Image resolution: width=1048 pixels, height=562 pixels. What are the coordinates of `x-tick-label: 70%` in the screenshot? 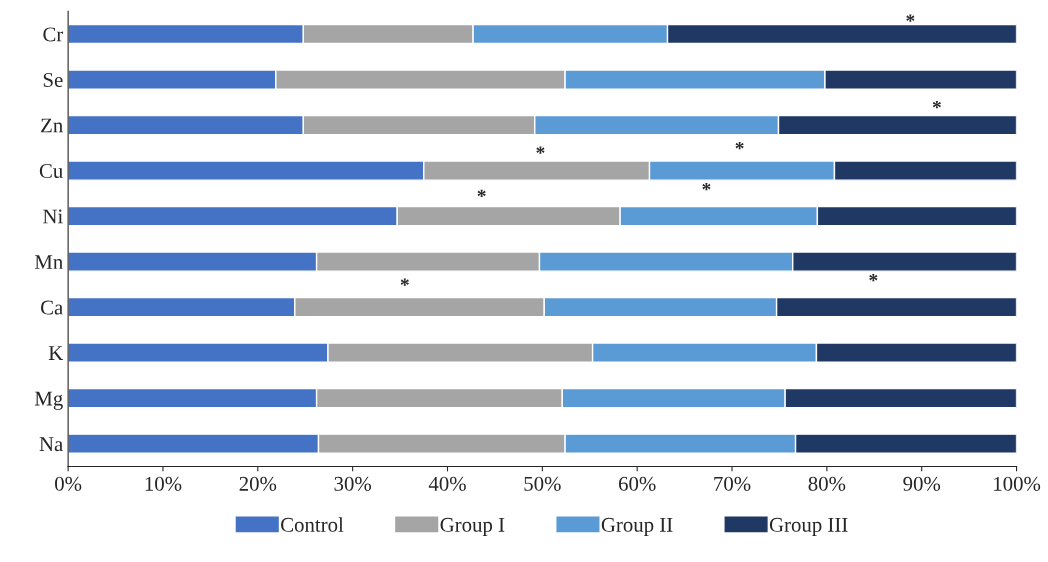 It's located at (732, 483).